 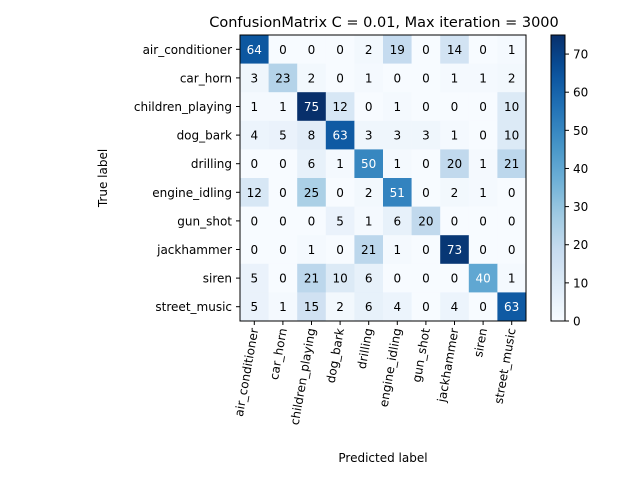 I want to click on cell-value-label: 40, so click(x=482, y=279).